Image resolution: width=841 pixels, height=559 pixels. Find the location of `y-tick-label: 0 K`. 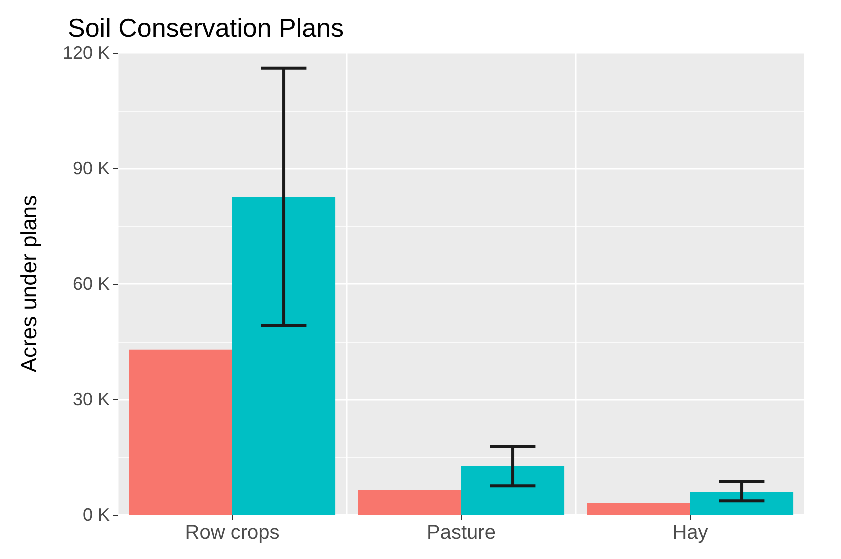

y-tick-label: 0 K is located at coordinates (96, 515).